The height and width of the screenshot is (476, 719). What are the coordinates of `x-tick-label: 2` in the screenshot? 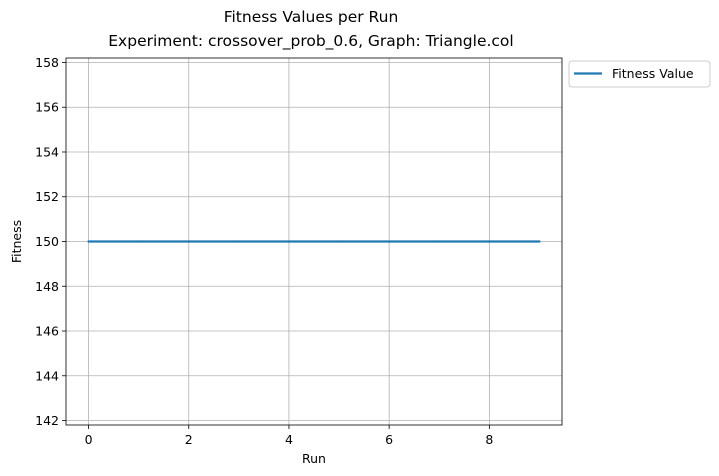 It's located at (189, 439).